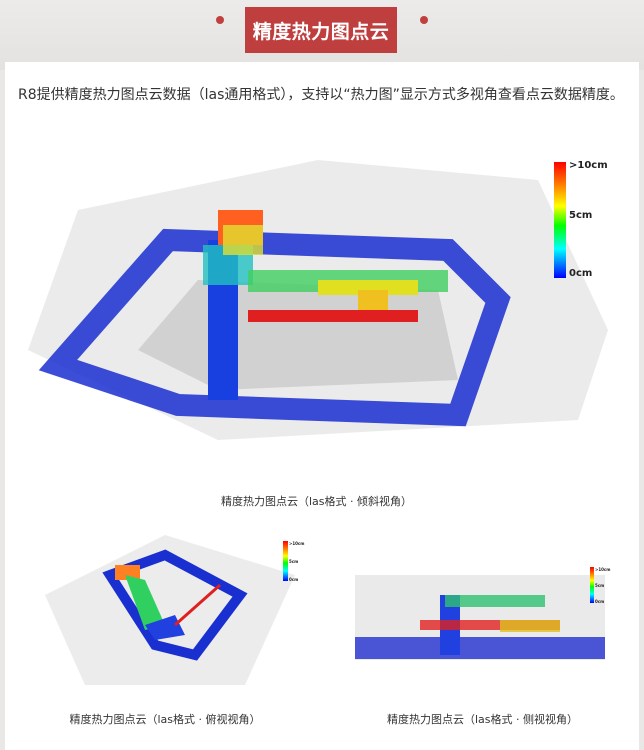  What do you see at coordinates (316, 501) in the screenshot?
I see `figure-caption: 精度热力图点云（las格式 · 倾斜视角）` at bounding box center [316, 501].